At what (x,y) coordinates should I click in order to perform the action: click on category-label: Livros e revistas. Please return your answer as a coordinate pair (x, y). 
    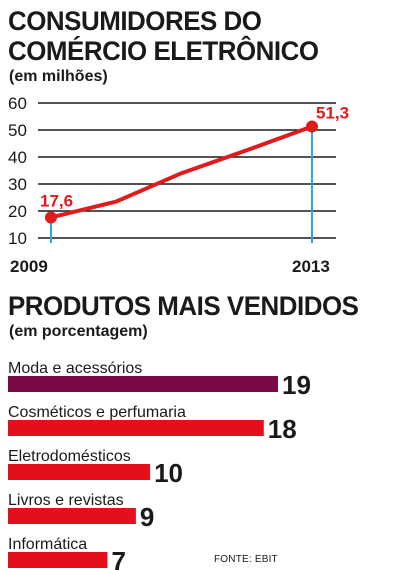
    Looking at the image, I should click on (66, 500).